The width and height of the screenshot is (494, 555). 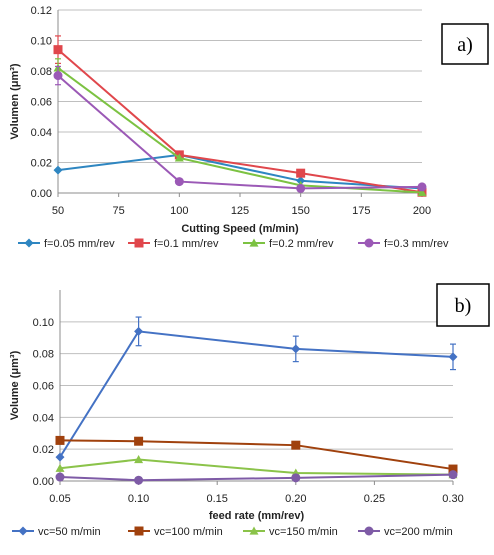 What do you see at coordinates (303, 532) in the screenshot?
I see `legend-entry: vc=150 m/min` at bounding box center [303, 532].